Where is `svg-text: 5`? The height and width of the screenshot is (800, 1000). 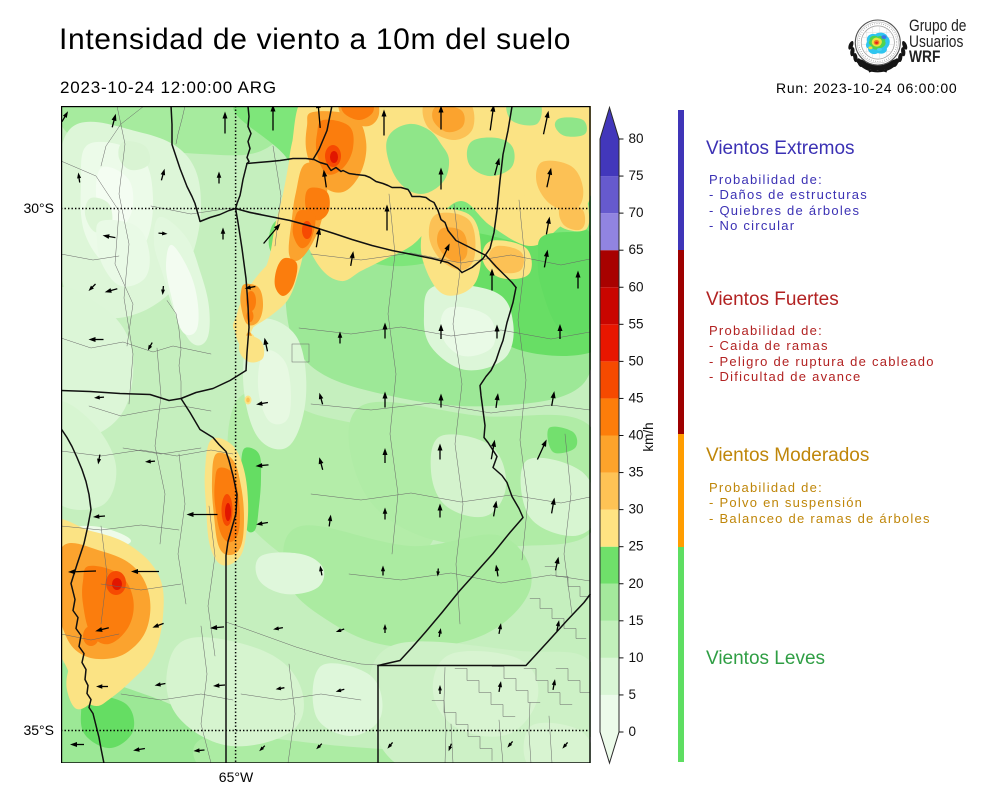
svg-text: 5 is located at coordinates (633, 694).